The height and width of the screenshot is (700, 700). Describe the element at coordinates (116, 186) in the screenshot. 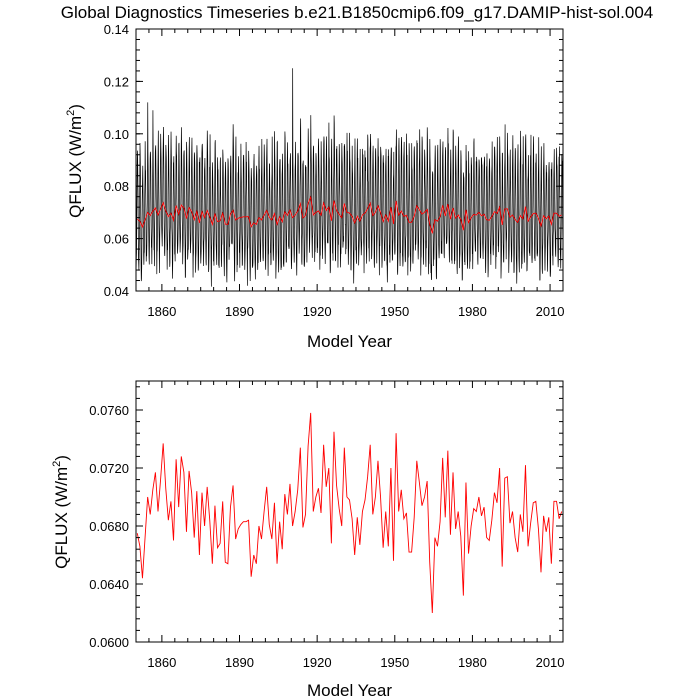

I see `y-tick-label: 0.08` at that location.